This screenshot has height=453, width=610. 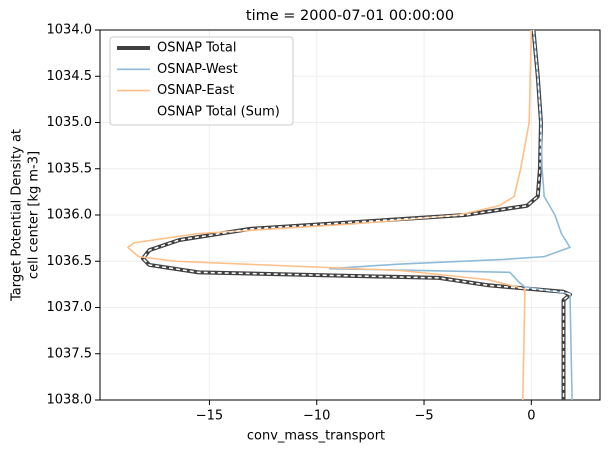 I want to click on y-tick-label: 1037.5, so click(x=70, y=353).